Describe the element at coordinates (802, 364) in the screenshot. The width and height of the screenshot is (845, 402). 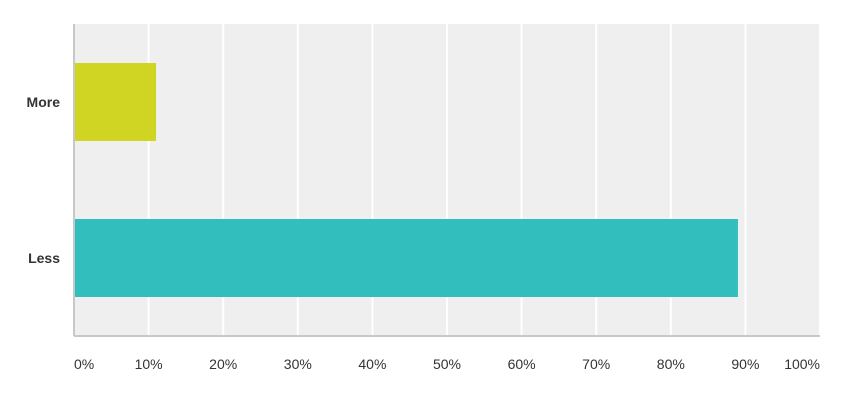
I see `x-tick-label: 100%` at that location.